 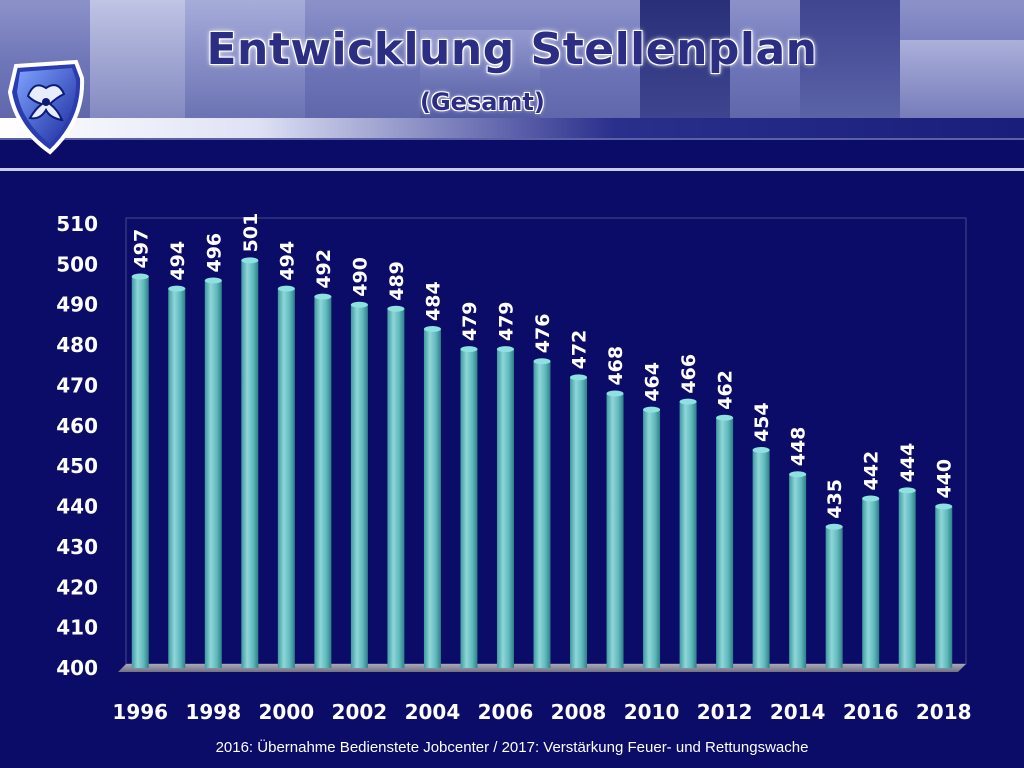 I want to click on data-label-2011: 466, so click(x=689, y=374).